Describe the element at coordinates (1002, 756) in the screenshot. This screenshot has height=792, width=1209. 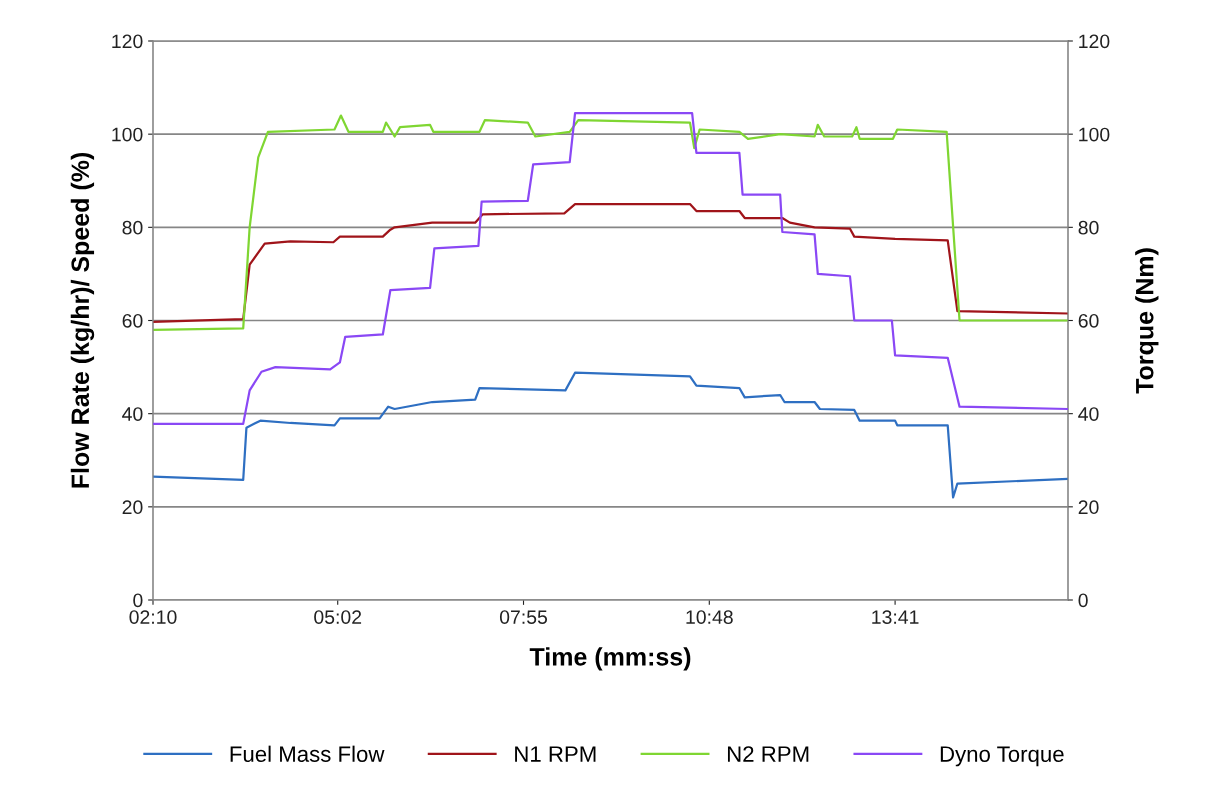
I see `legend-label: Dyno Torque` at that location.